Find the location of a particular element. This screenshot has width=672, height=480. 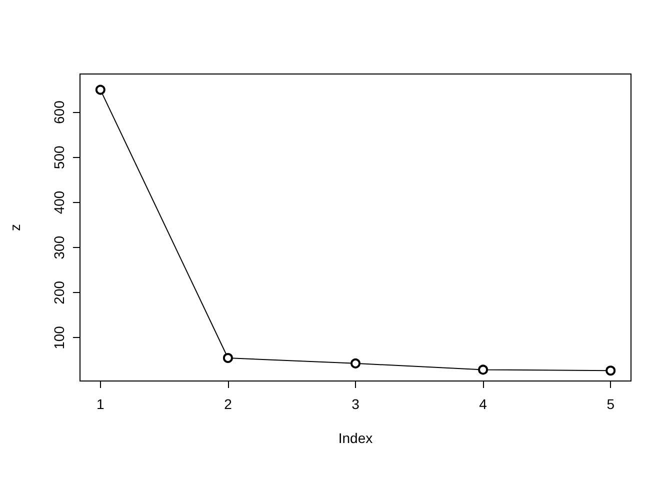

y-tick-label: 200 is located at coordinates (59, 292).